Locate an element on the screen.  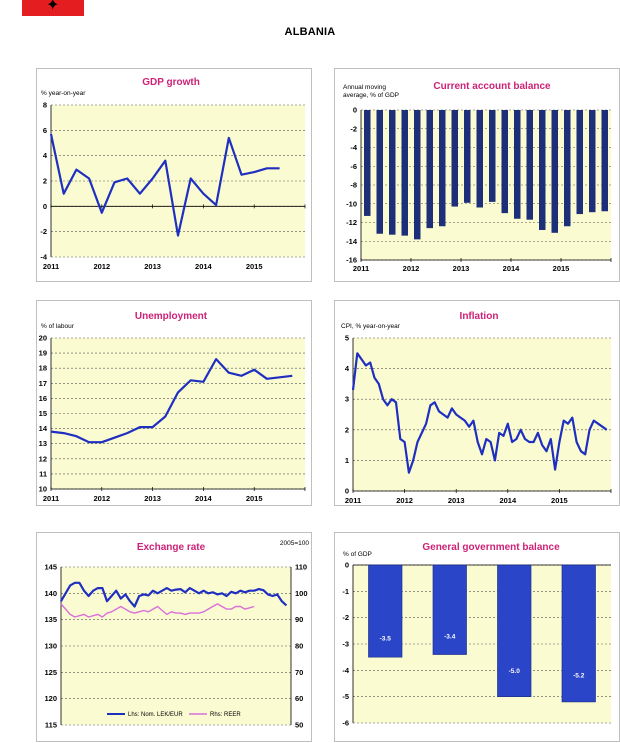
y-tick-label: 11 is located at coordinates (43, 473).